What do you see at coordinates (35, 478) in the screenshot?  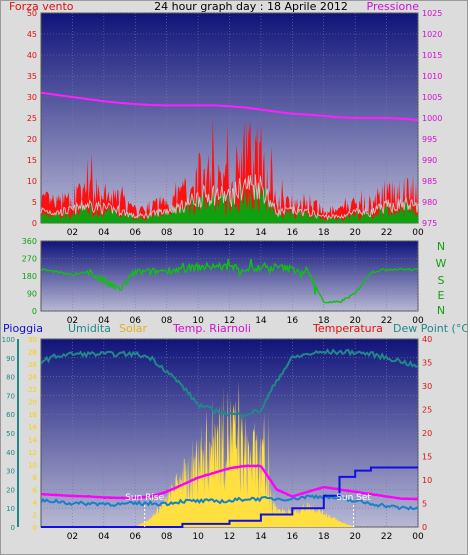 I see `rain-tick-label: 8` at bounding box center [35, 478].